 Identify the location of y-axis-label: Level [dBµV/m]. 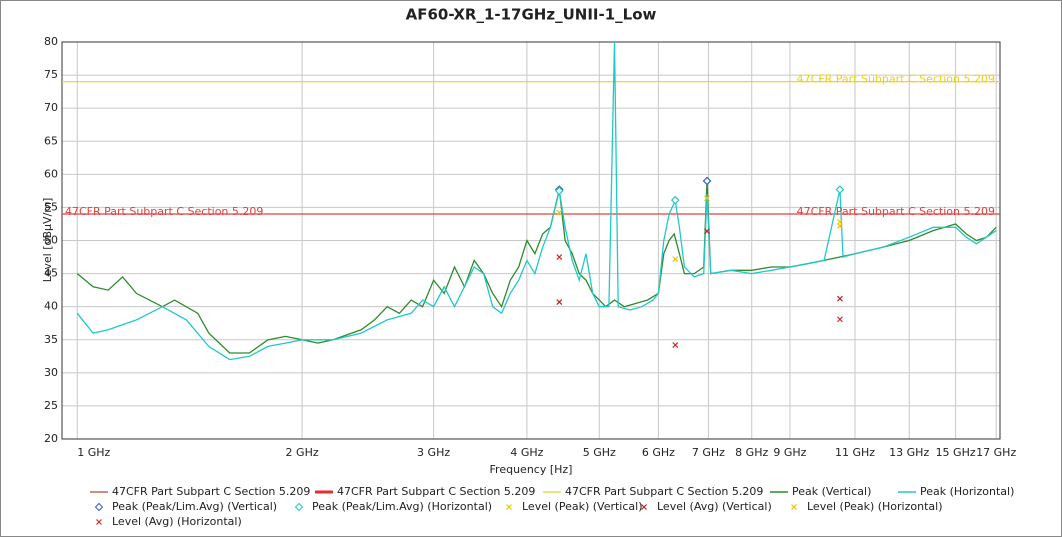
(47, 240).